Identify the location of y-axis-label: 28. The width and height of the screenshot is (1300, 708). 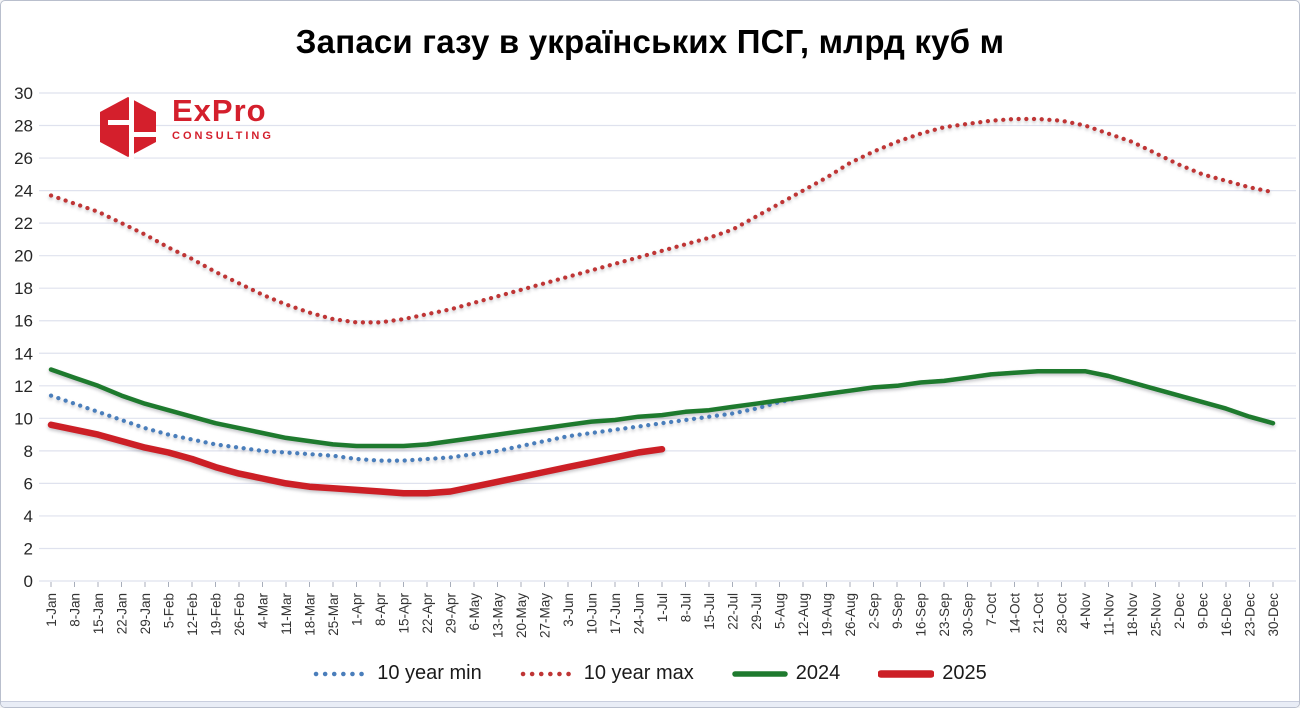
(23, 126).